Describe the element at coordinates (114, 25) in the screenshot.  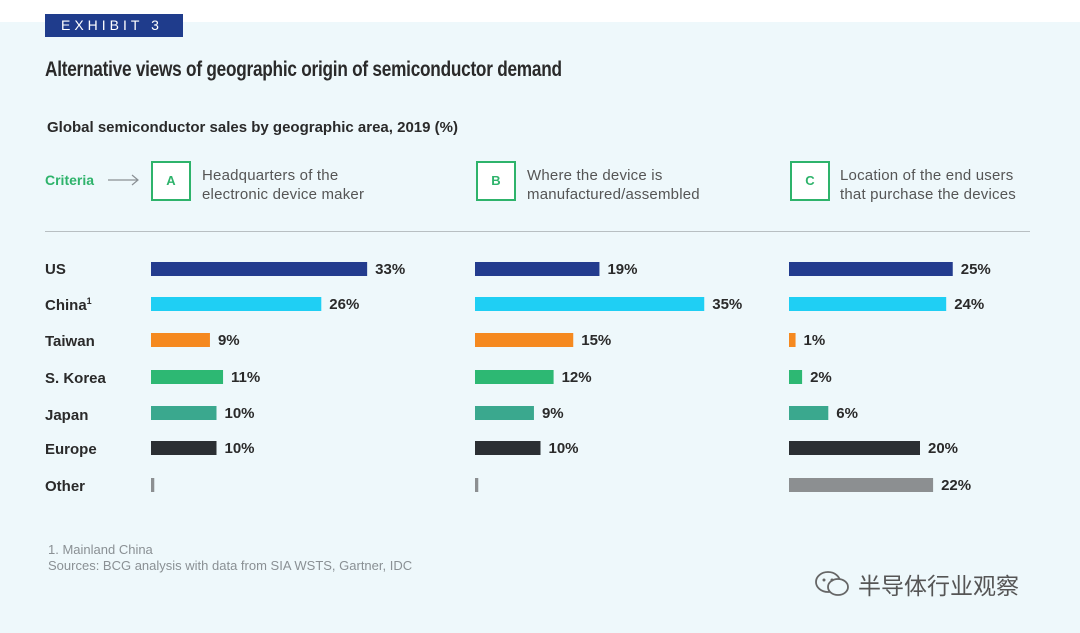
I see `exhibit-tag: EXHIBIT 3` at that location.